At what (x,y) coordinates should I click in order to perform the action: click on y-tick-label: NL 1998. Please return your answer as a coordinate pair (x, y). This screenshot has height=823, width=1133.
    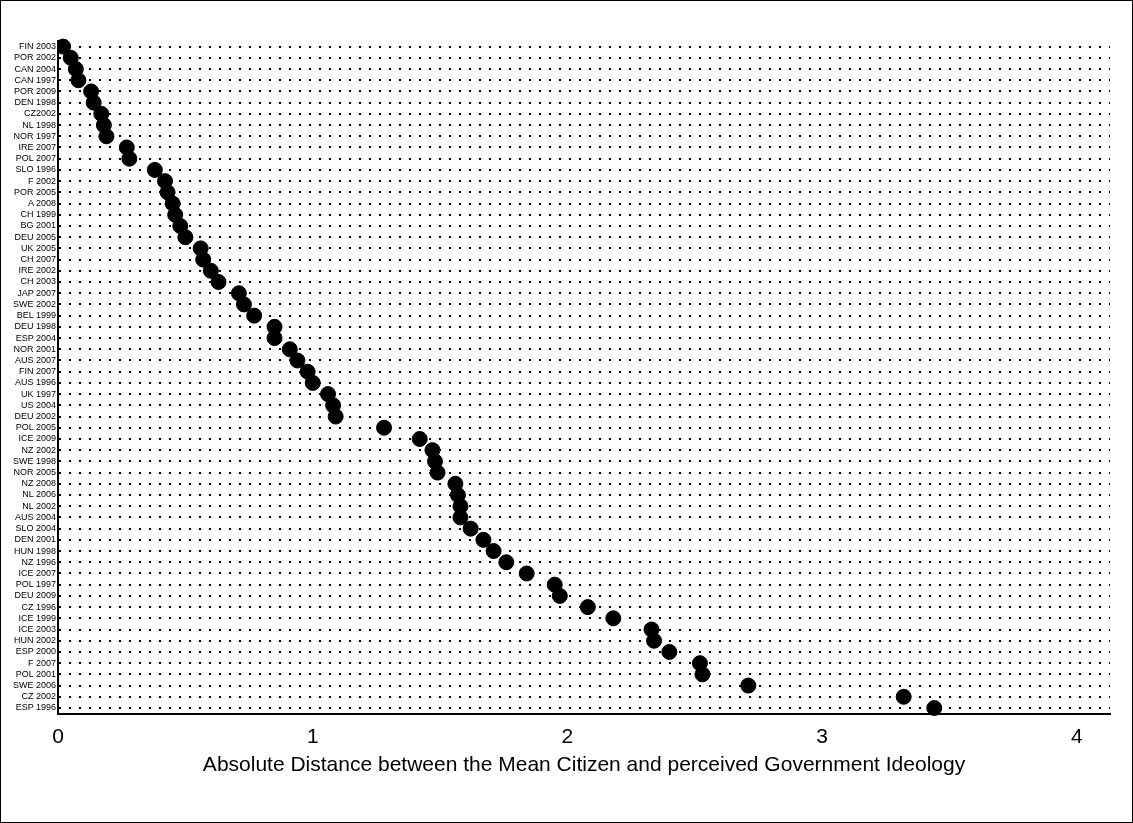
    Looking at the image, I should click on (39, 124).